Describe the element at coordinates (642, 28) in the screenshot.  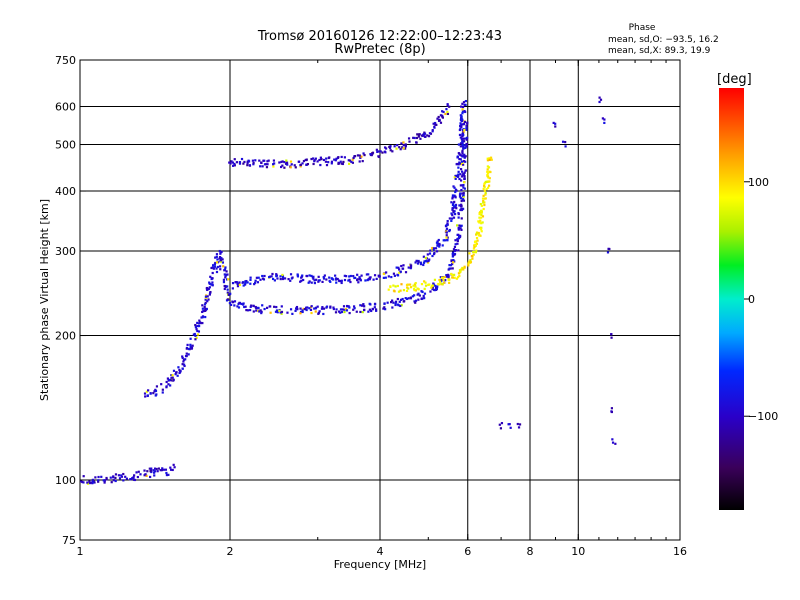
I see `phase-legend-title: Phase` at that location.